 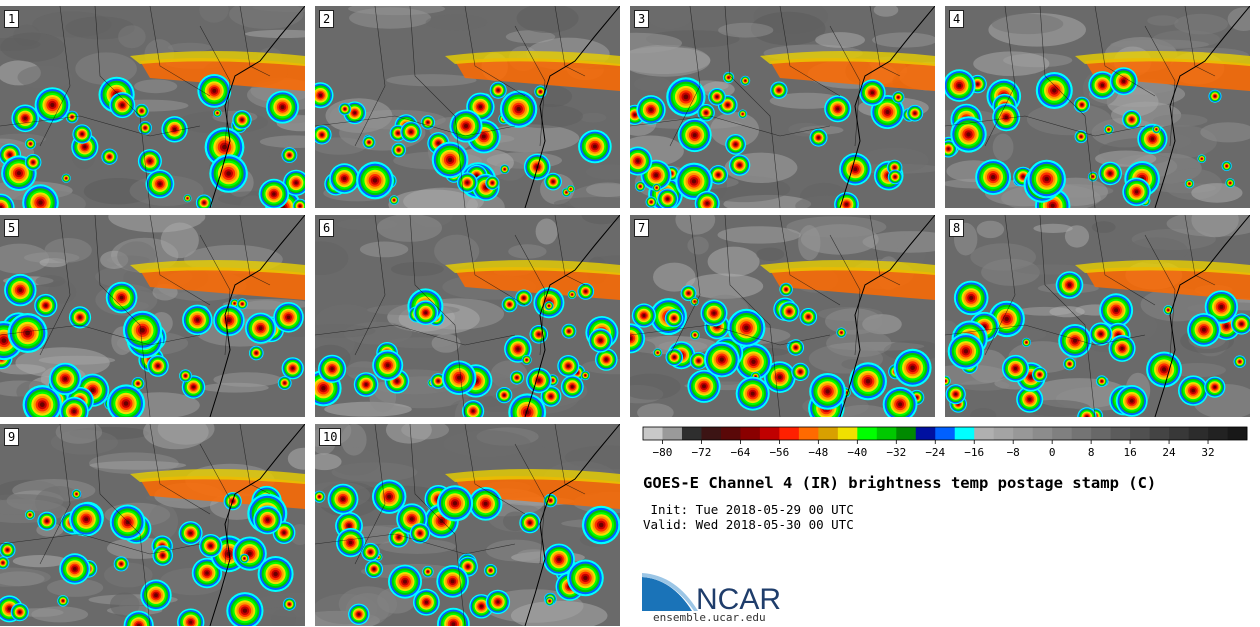 I want to click on ncar-logo-text: NCAR, so click(x=738, y=598).